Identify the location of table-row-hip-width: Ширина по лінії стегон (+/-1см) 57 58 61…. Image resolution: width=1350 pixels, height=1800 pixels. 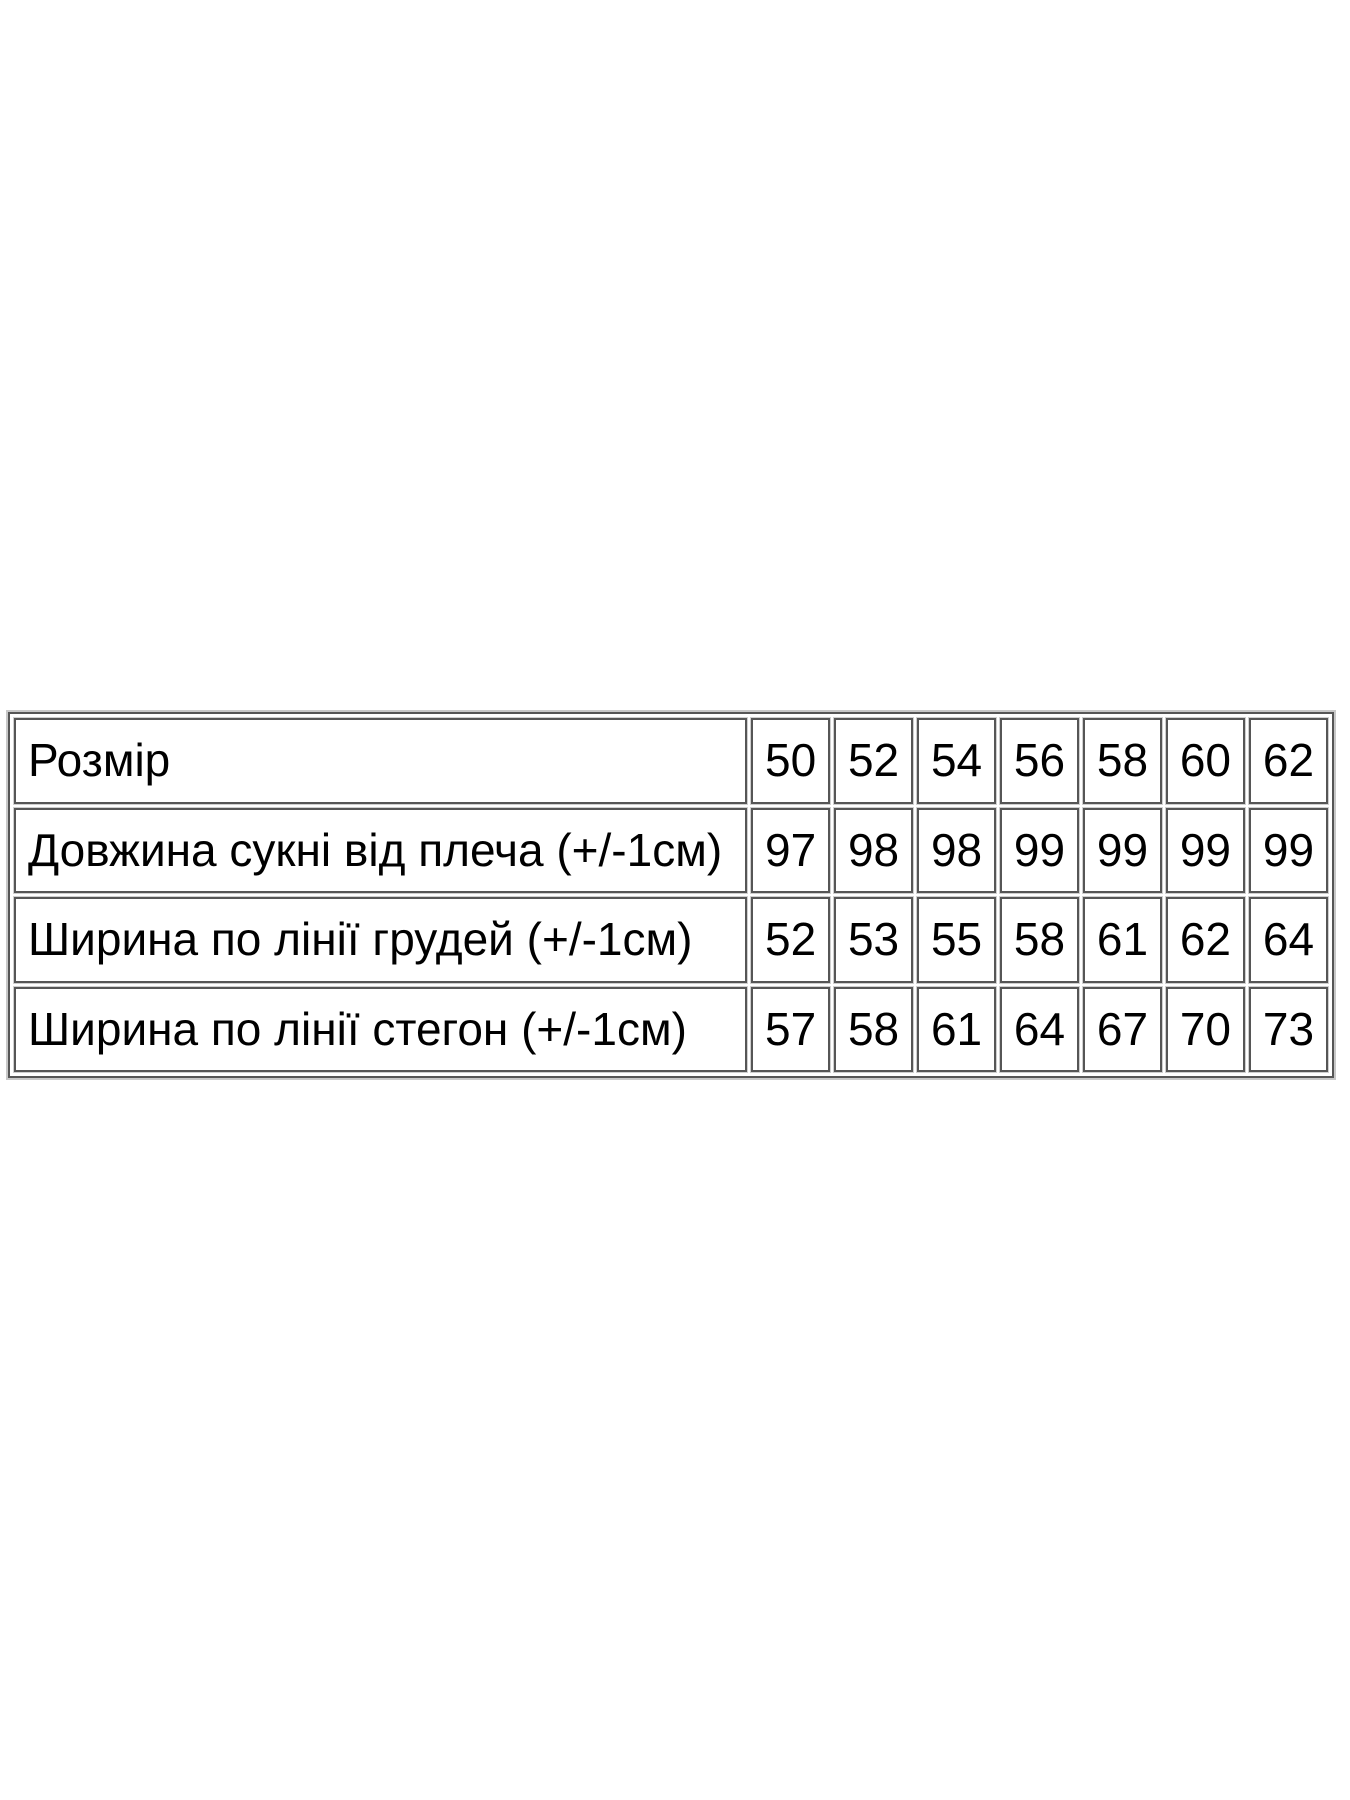
(671, 1029).